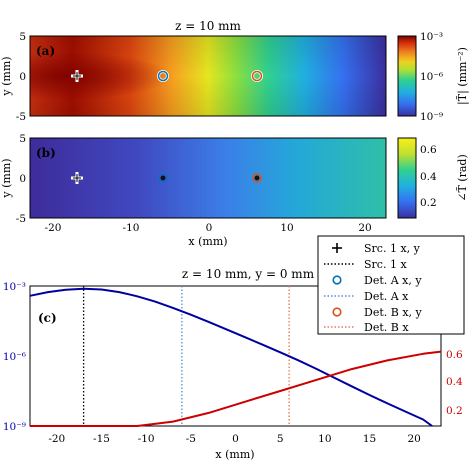 The width and height of the screenshot is (474, 474). I want to click on legend-entry-det-b-x: Det. B x, so click(366, 327).